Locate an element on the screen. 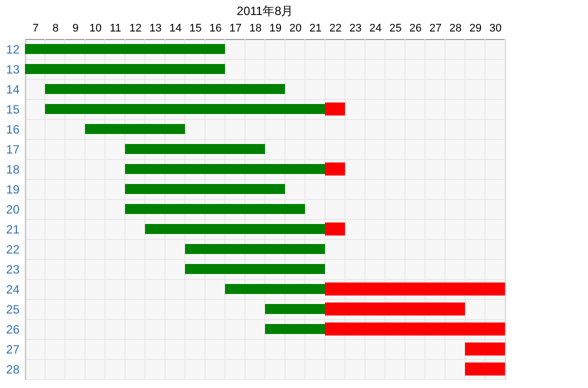  x-tick-label: 28 is located at coordinates (455, 28).